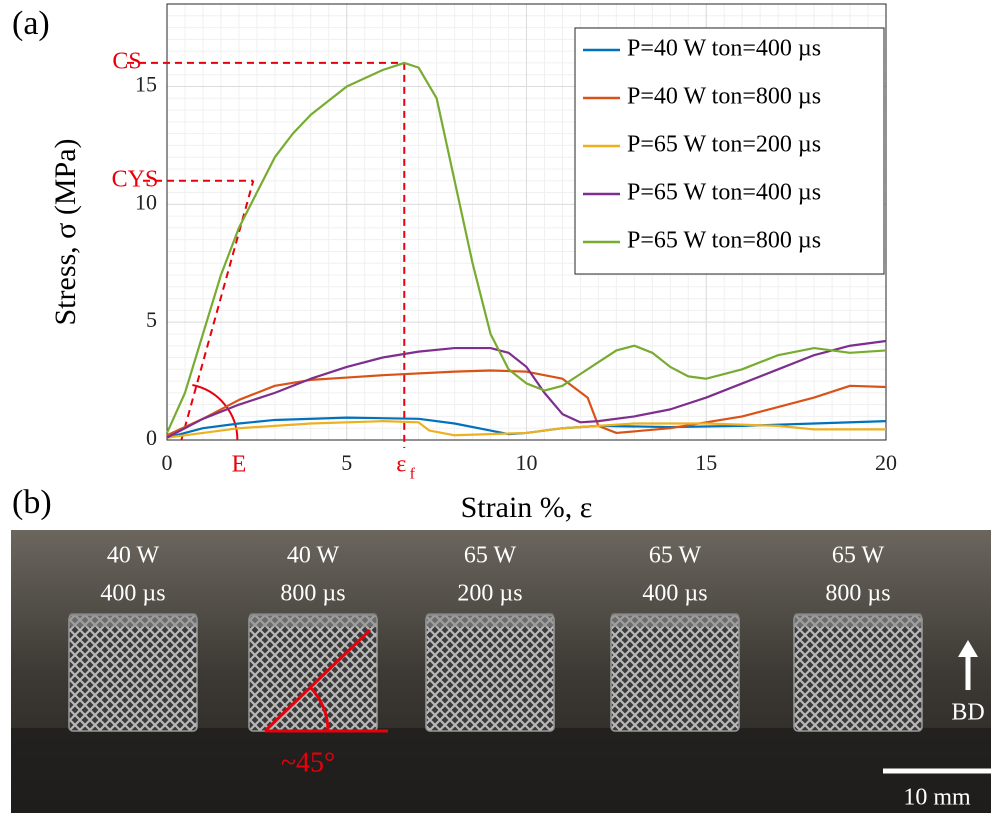 Image resolution: width=999 pixels, height=813 pixels. I want to click on legend-label: P=65 W ton=800 µs, so click(724, 241).